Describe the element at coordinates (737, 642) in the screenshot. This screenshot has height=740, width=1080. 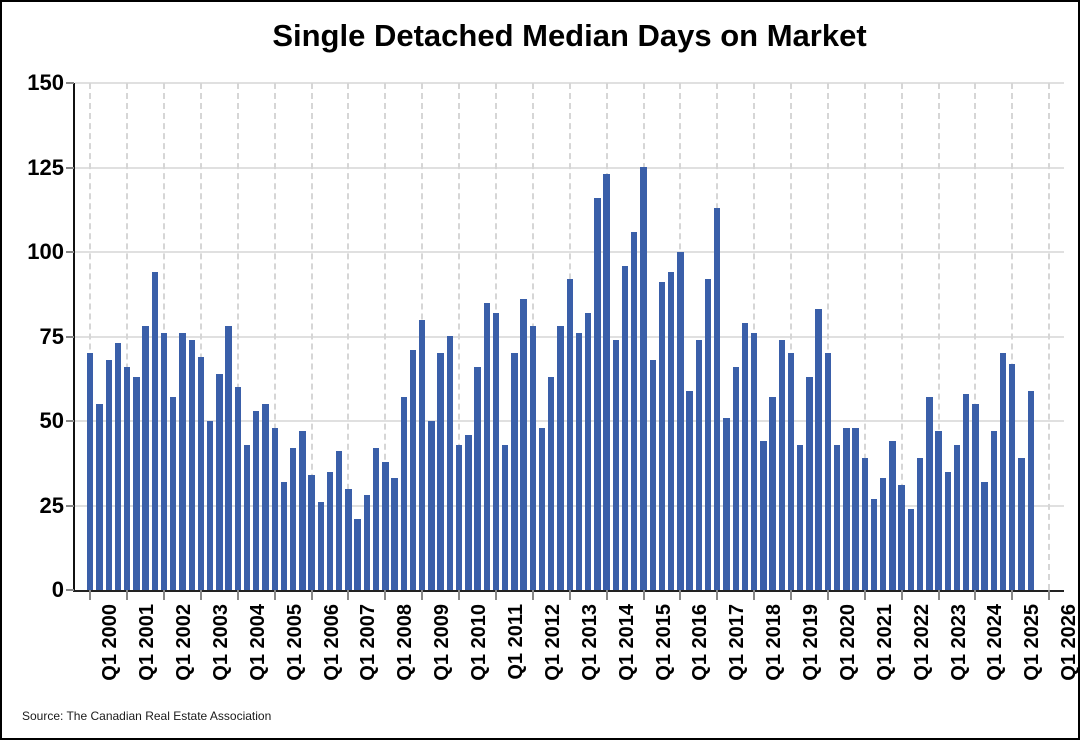
I see `x-tick-label: Q1 2017` at that location.